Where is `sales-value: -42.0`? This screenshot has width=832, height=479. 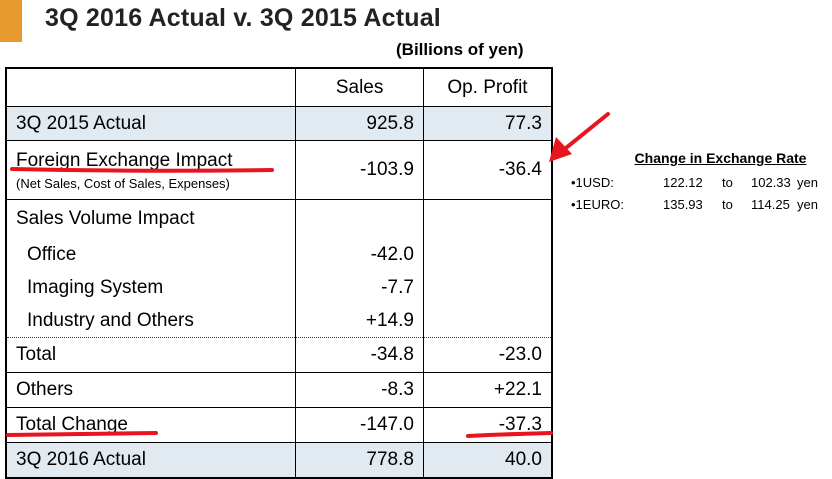 sales-value: -42.0 is located at coordinates (359, 254).